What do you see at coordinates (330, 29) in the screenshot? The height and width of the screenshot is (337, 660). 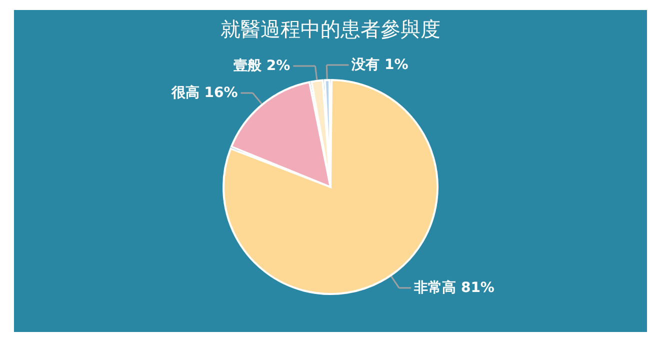 I see `chart-title: 就醫過程中的患者參與度` at bounding box center [330, 29].